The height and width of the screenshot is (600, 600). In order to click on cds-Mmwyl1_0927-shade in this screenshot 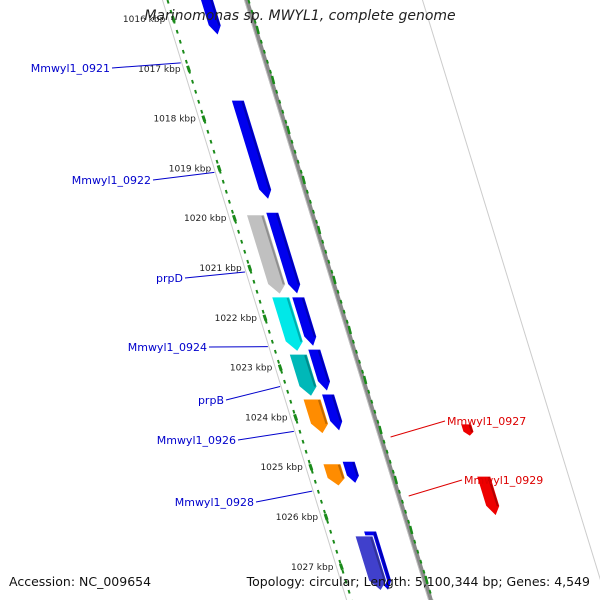, I will do `click(470, 428)`.